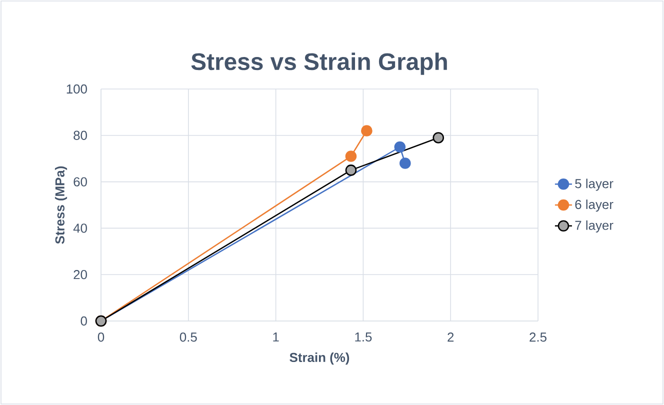 The image size is (664, 405). I want to click on legend-label: 5 layer, so click(594, 184).